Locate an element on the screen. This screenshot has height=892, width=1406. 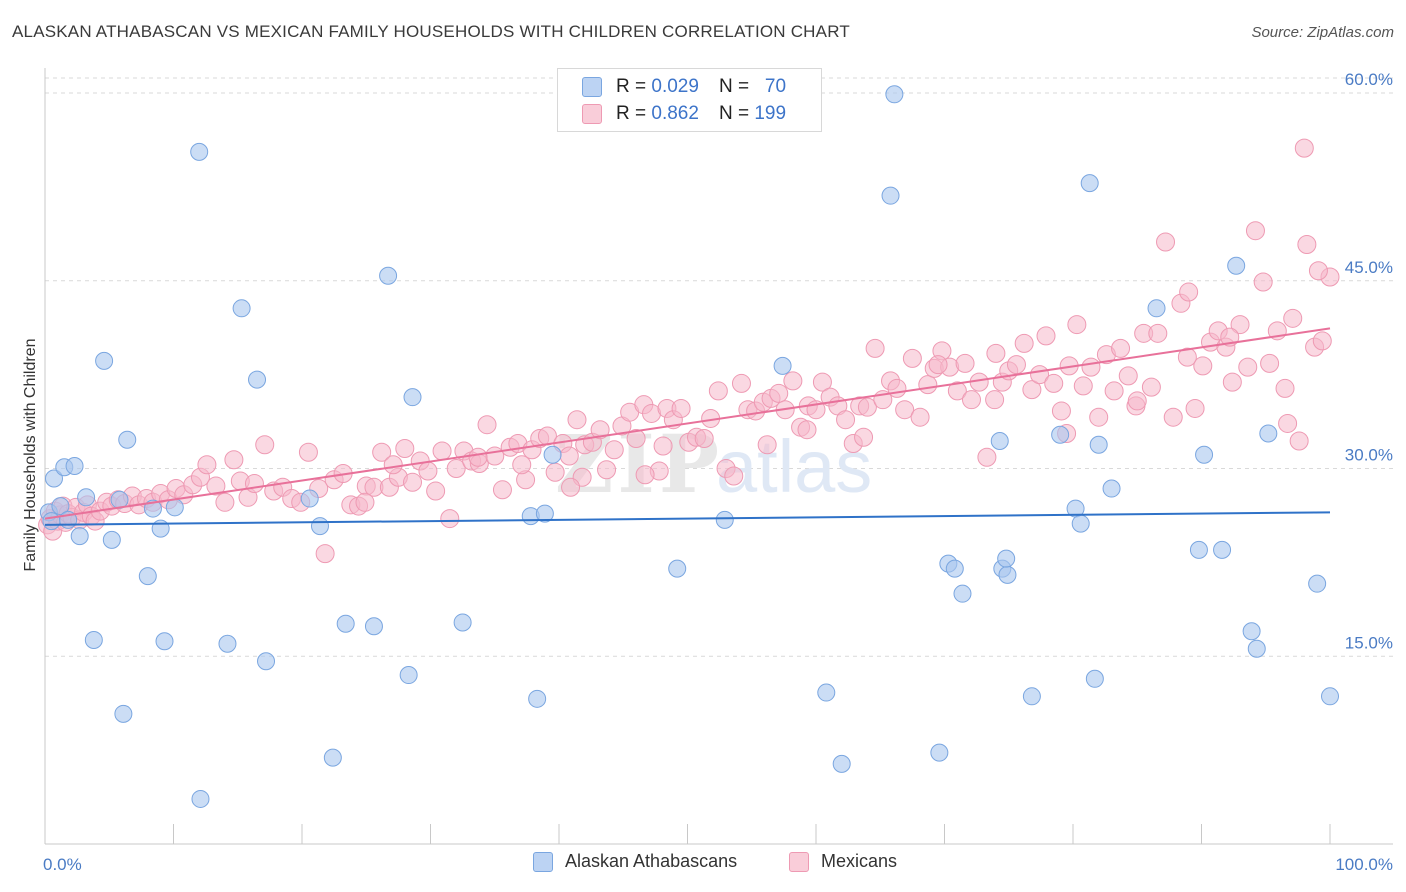
legend-swatch-pink is located at coordinates (592, 114).